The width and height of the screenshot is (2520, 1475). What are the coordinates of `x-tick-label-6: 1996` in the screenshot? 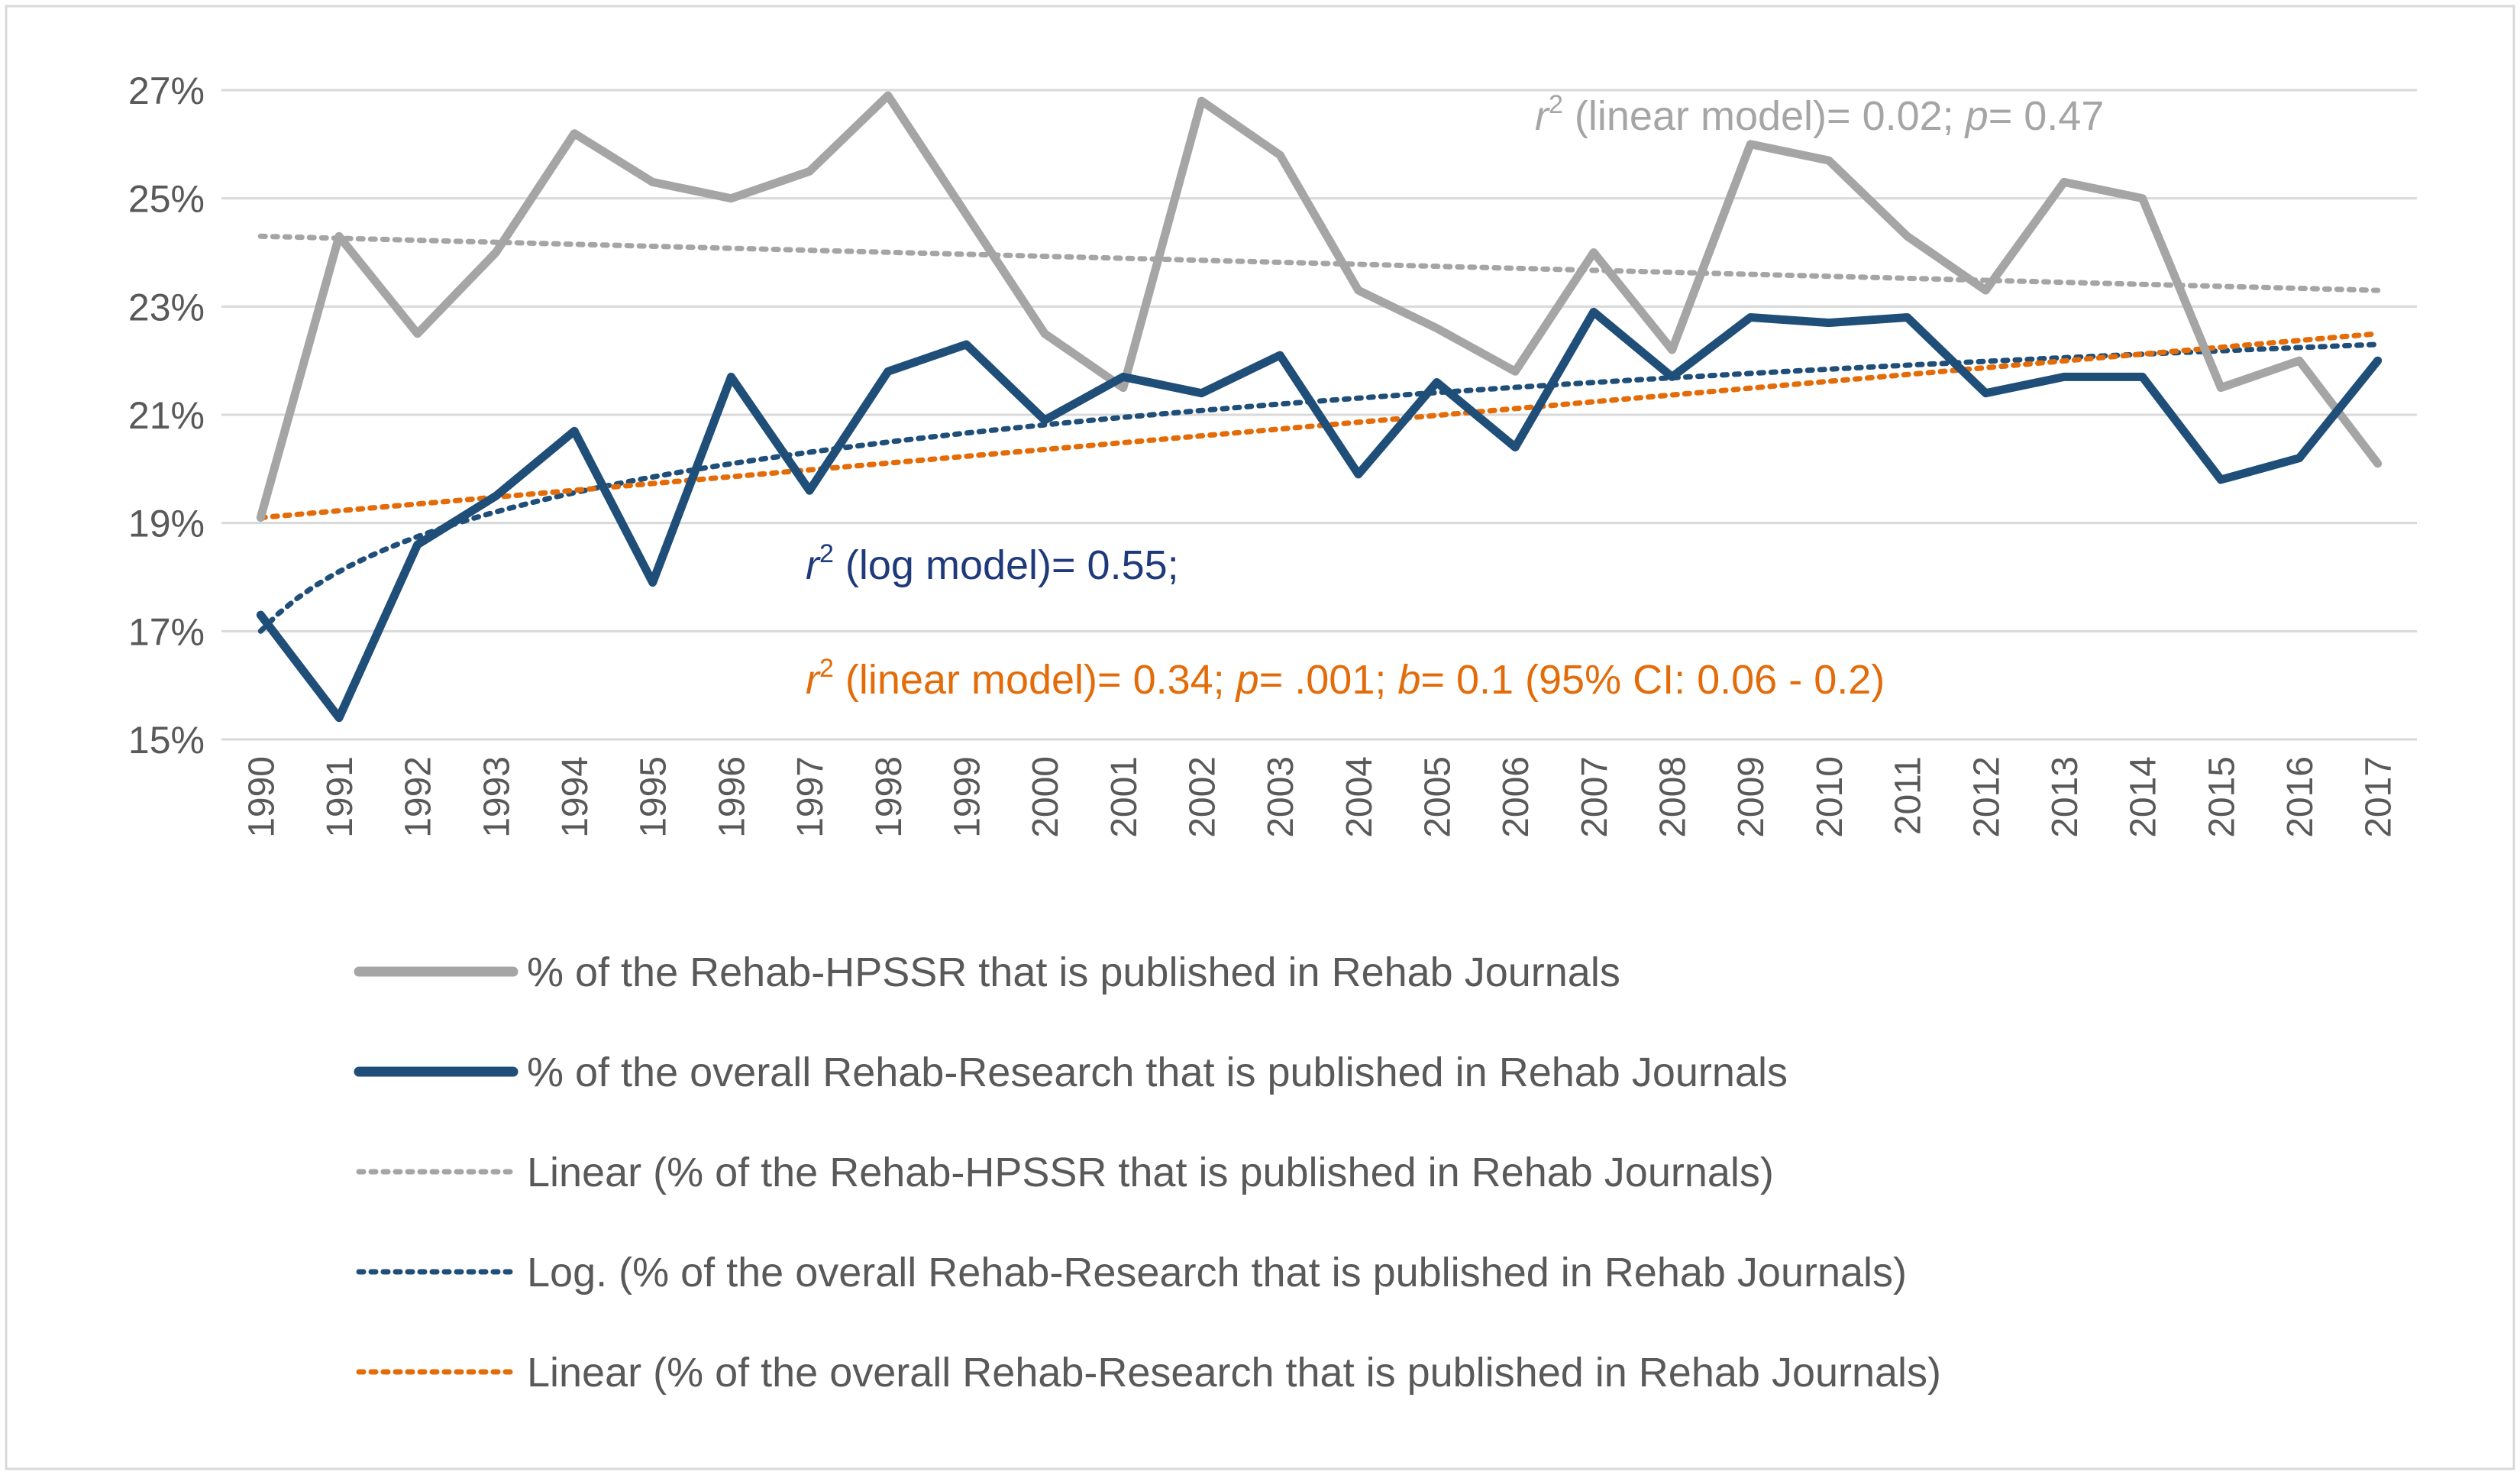 It's located at (732, 797).